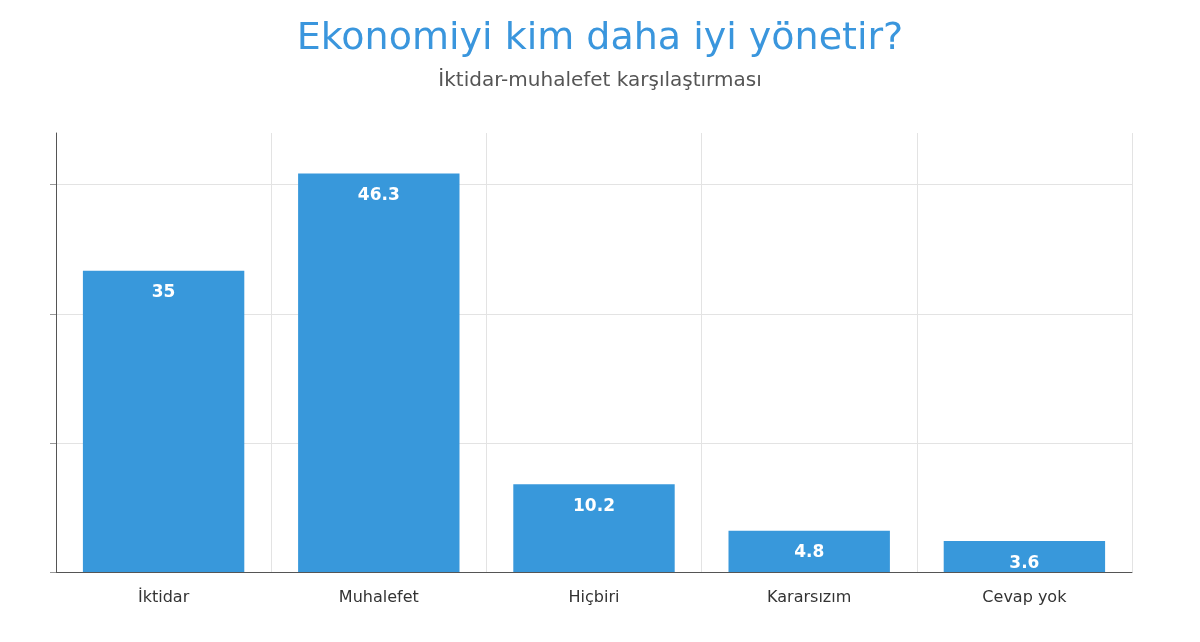 The height and width of the screenshot is (642, 1200). What do you see at coordinates (163, 291) in the screenshot?
I see `data-label: 35` at bounding box center [163, 291].